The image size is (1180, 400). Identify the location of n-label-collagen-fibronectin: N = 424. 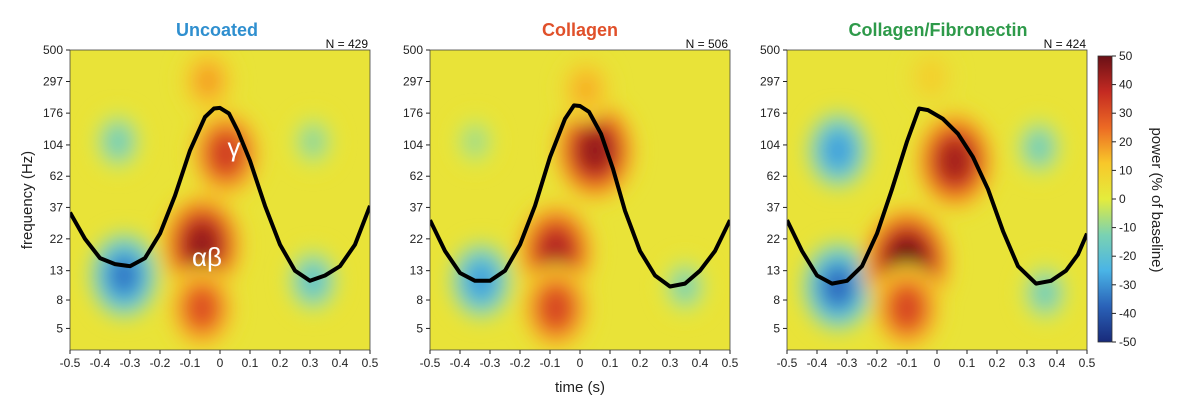
(1065, 44).